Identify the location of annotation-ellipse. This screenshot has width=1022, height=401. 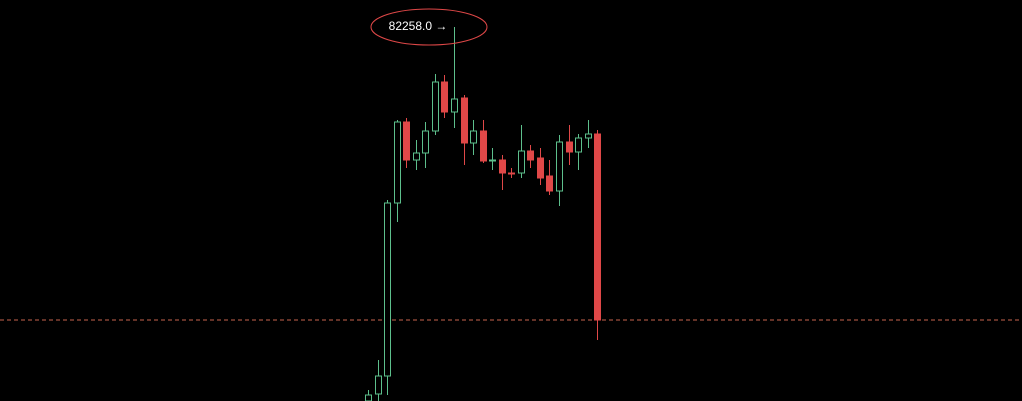
(429, 27).